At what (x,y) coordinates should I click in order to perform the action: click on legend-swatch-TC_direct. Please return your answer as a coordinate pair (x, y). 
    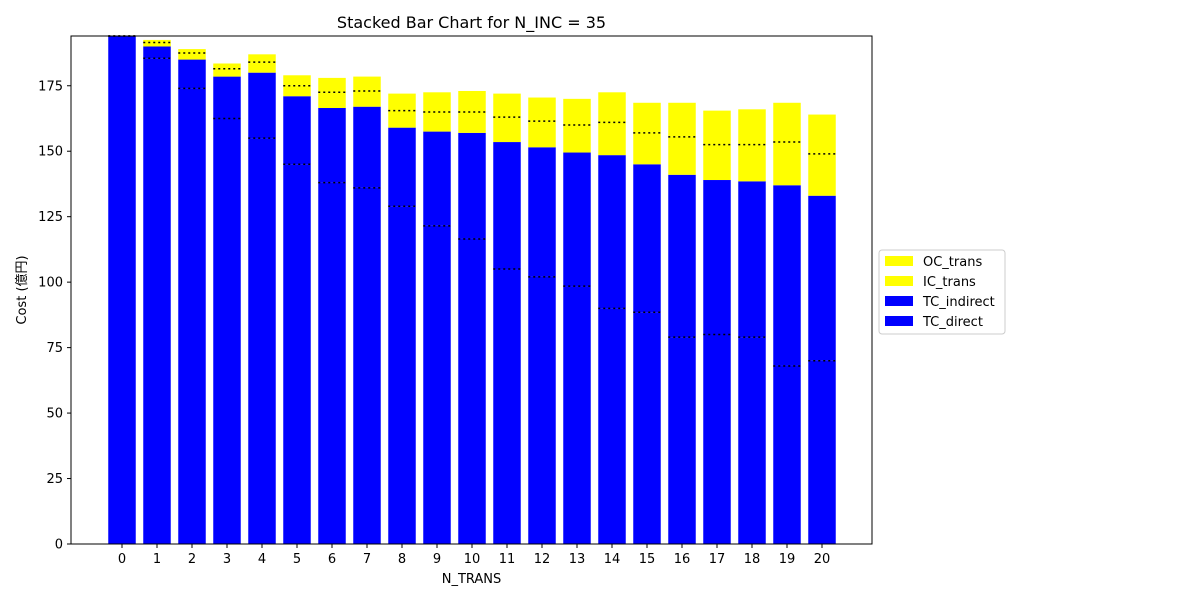
    Looking at the image, I should click on (899, 321).